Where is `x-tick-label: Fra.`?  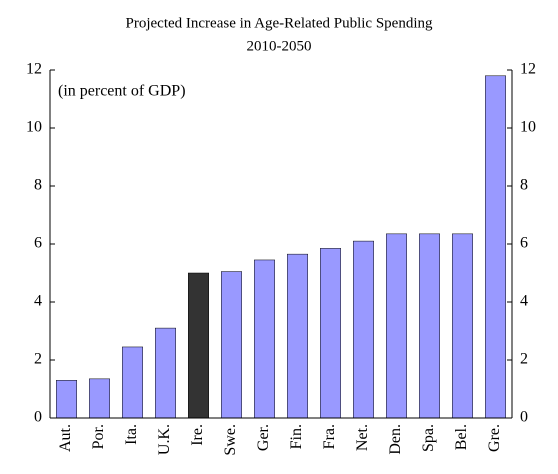
x-tick-label: Fra. is located at coordinates (329, 436).